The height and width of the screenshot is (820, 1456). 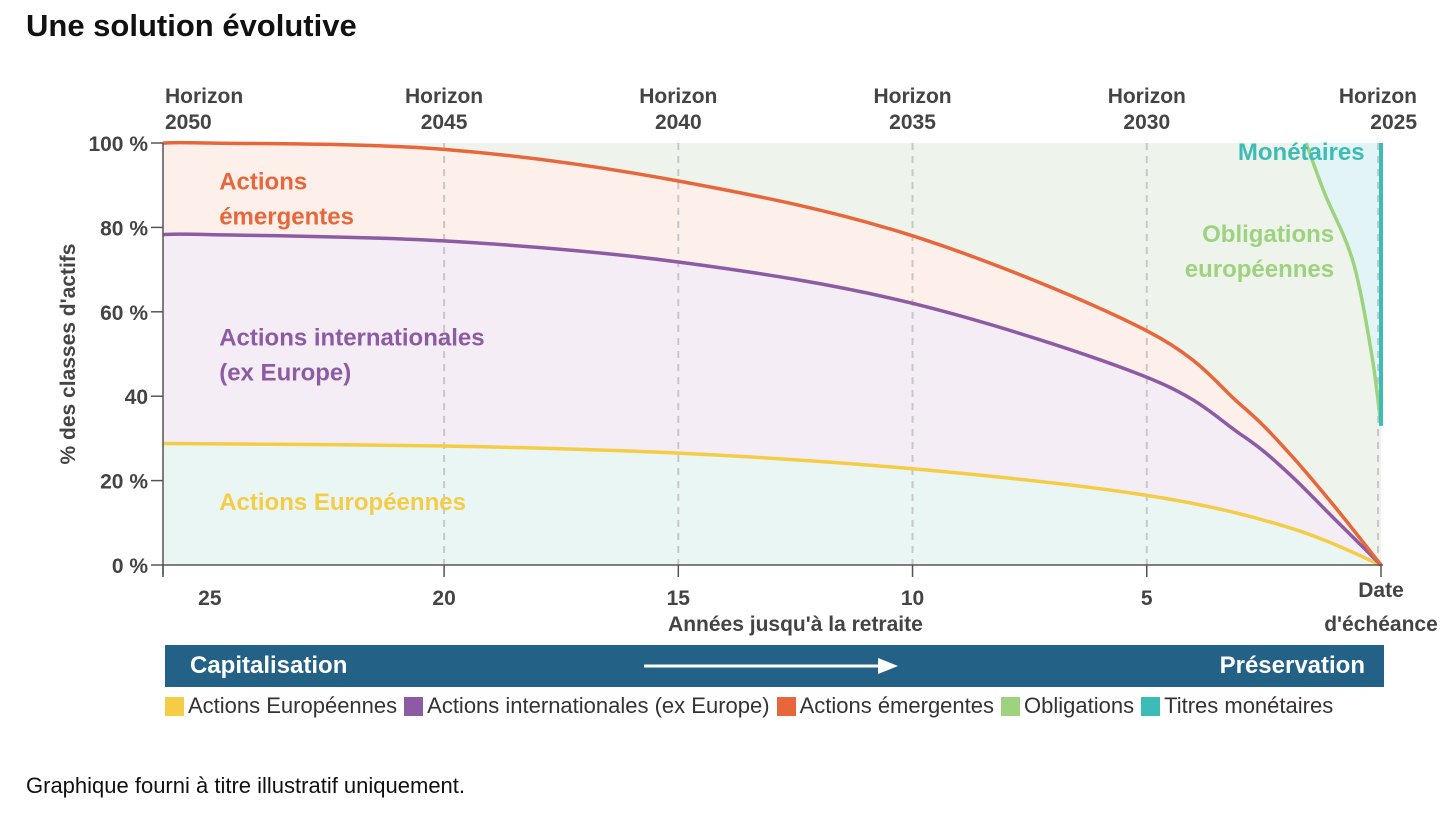 I want to click on horizon-year: 2045, so click(x=444, y=122).